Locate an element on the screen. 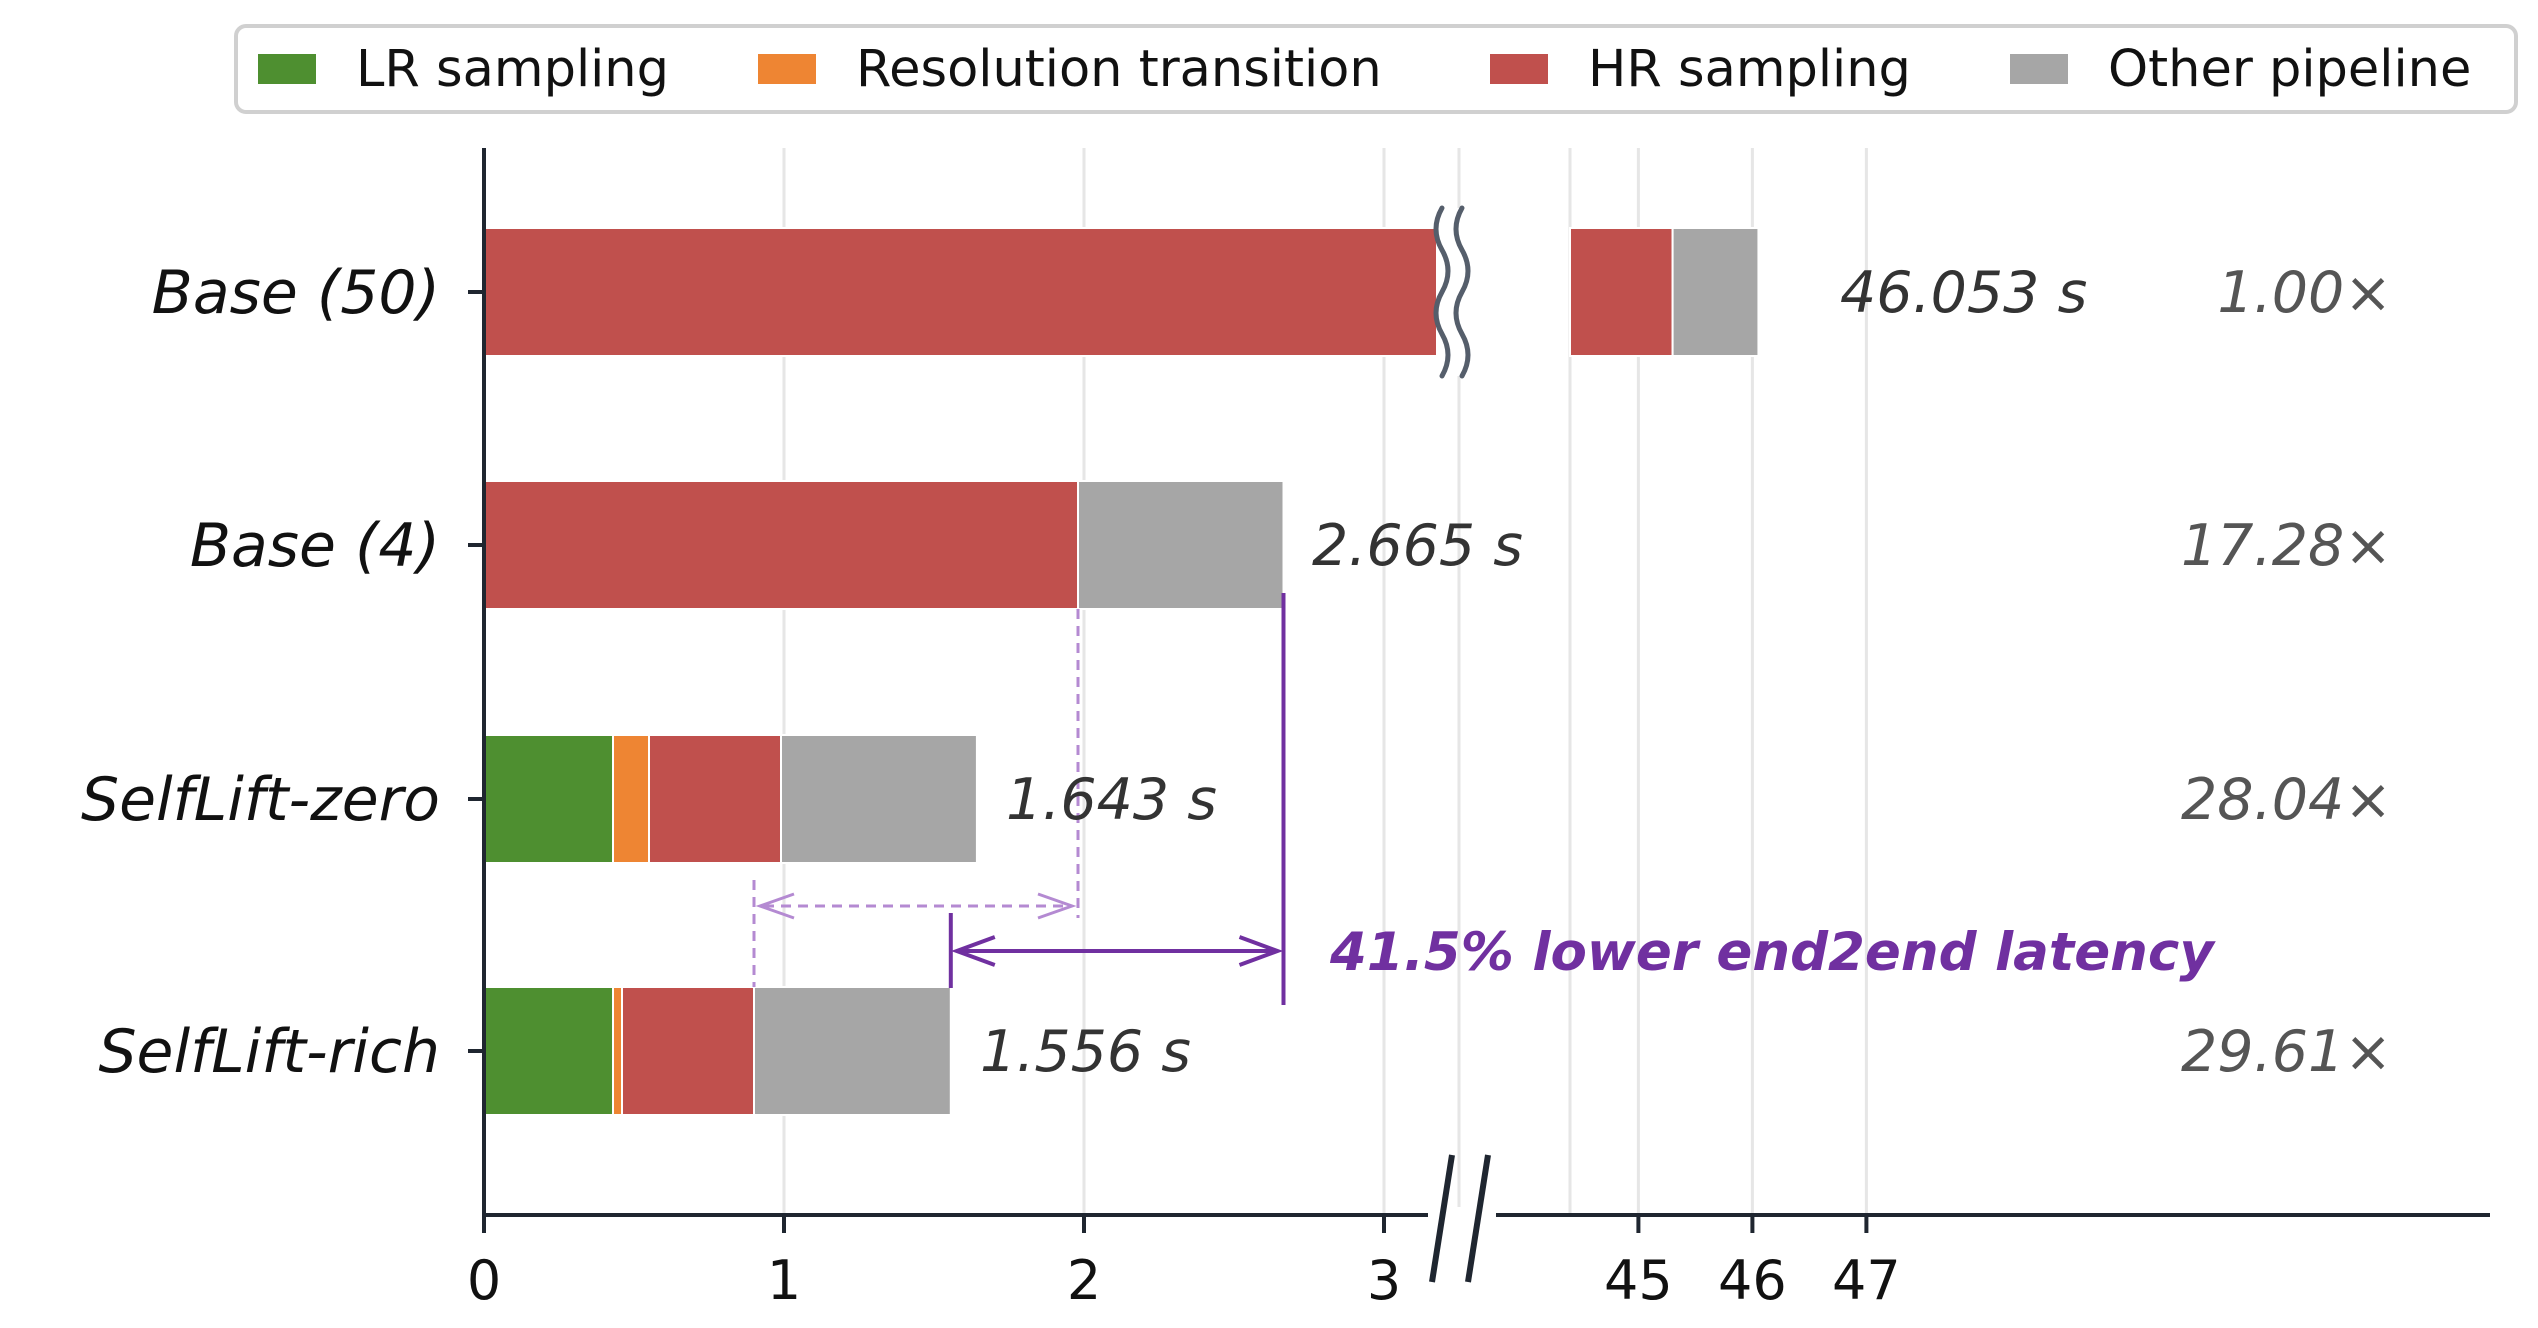 Image resolution: width=2538 pixels, height=1328 pixels. xtick-label-0: 0 is located at coordinates (484, 1280).